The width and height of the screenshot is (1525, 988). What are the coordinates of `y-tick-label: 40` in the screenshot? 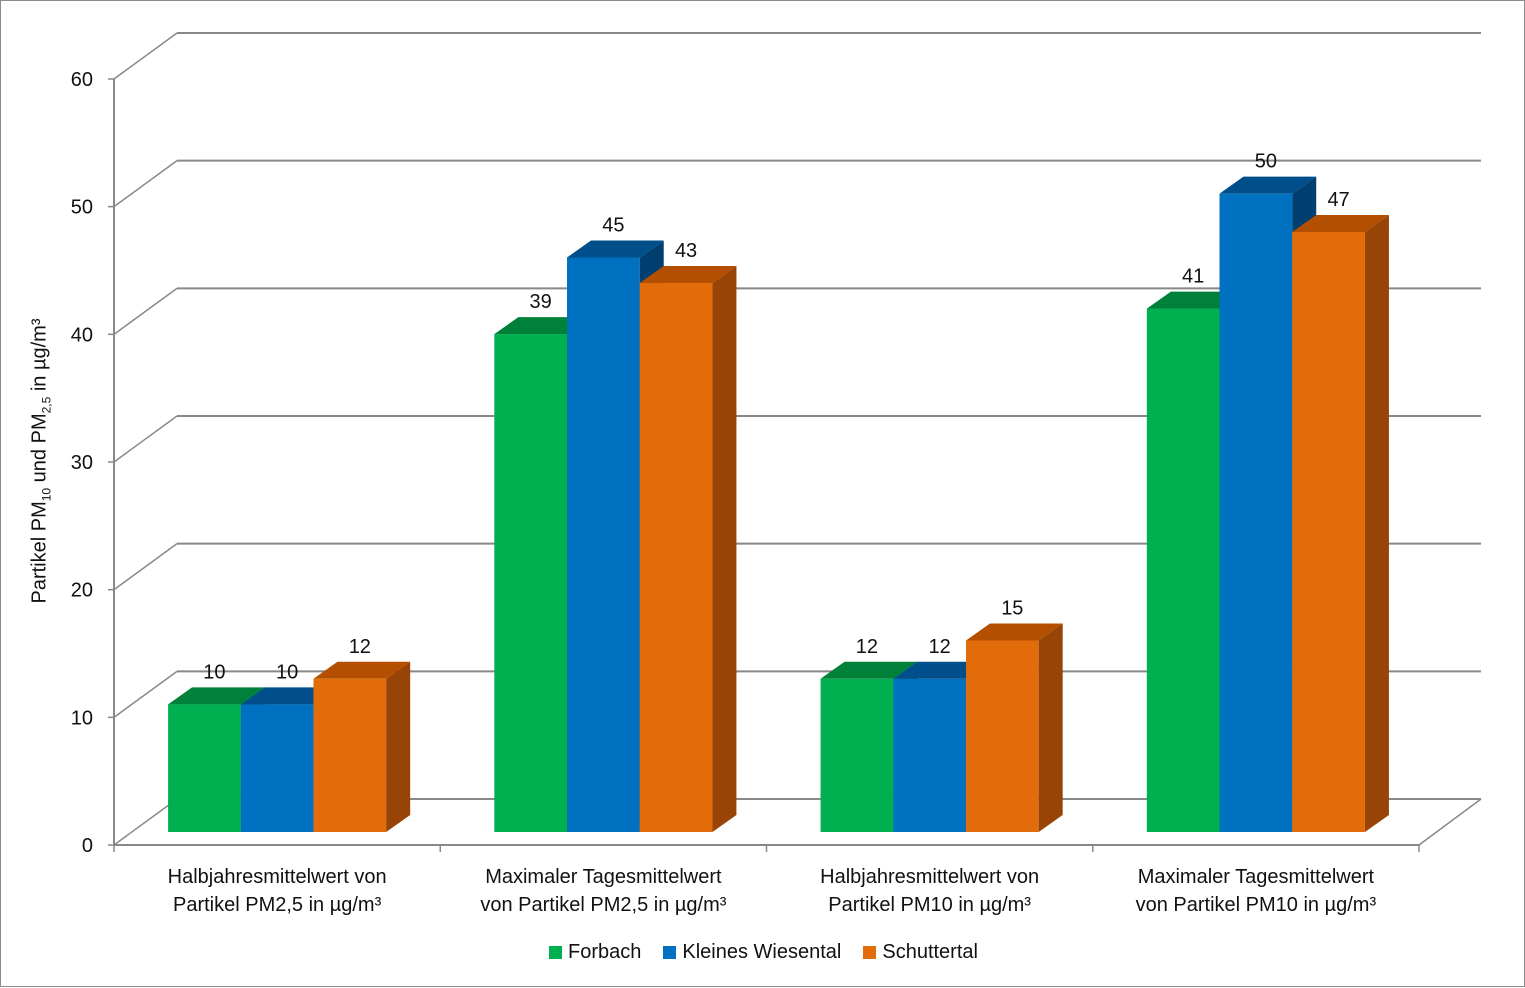 It's located at (82, 335).